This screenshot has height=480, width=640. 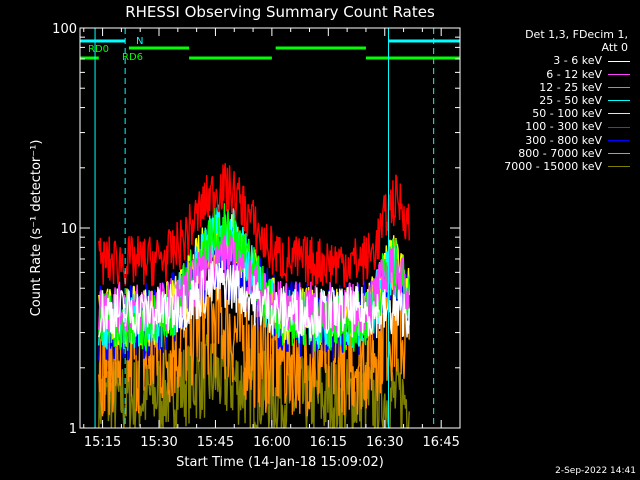 I want to click on legend-header-line-1: Det 1,3, FDecim 1,, so click(x=576, y=34).